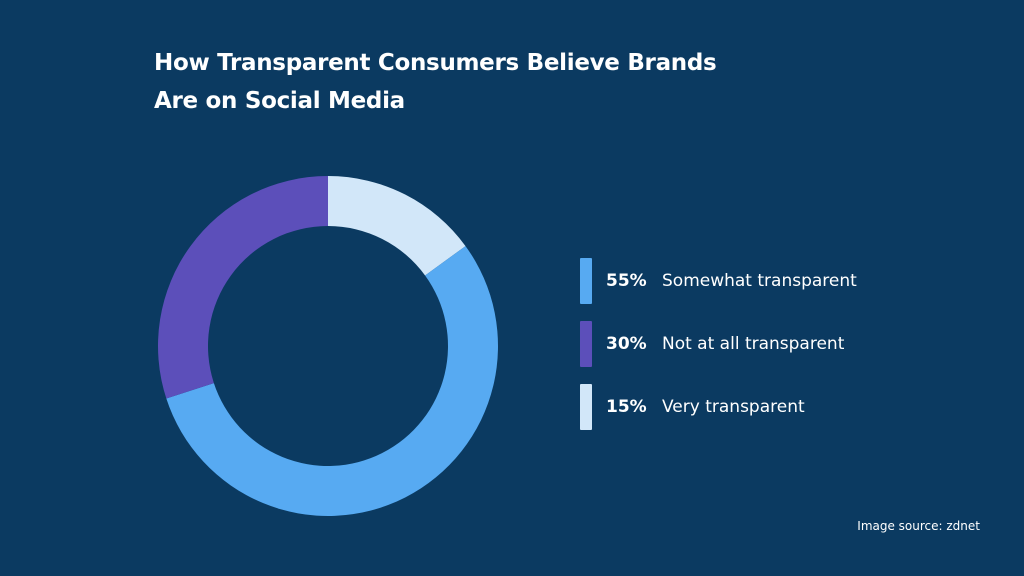  I want to click on image-source: Image source: zdnet, so click(918, 526).